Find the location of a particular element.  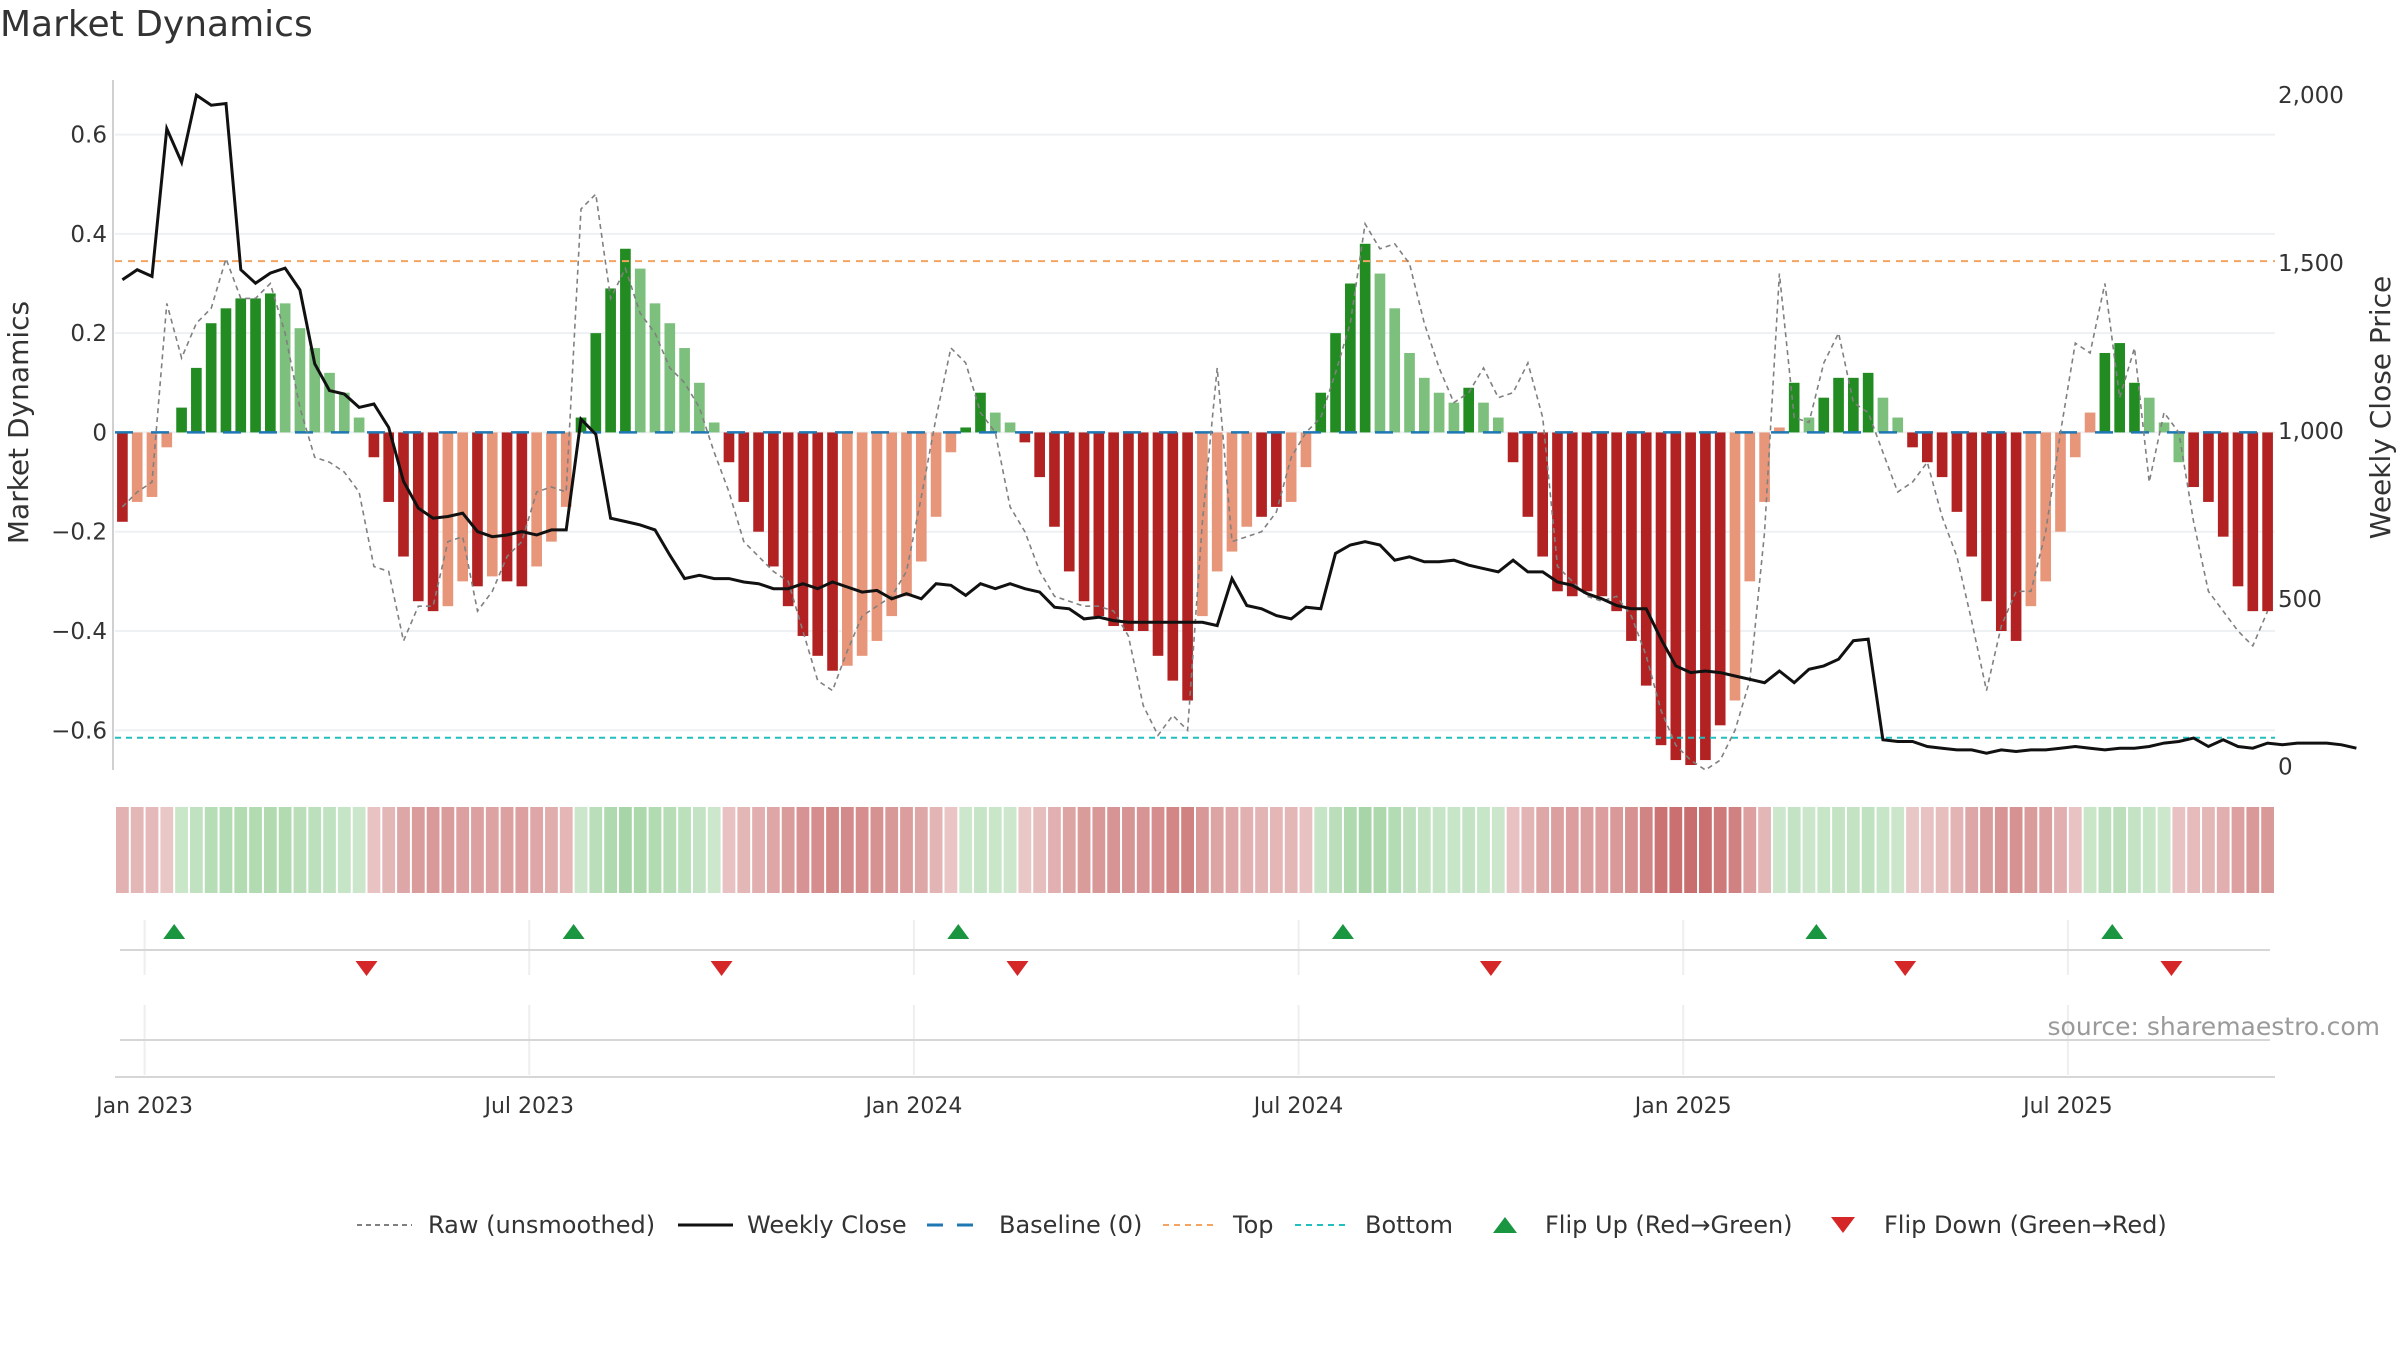

legend-label: Top is located at coordinates (1253, 1225).